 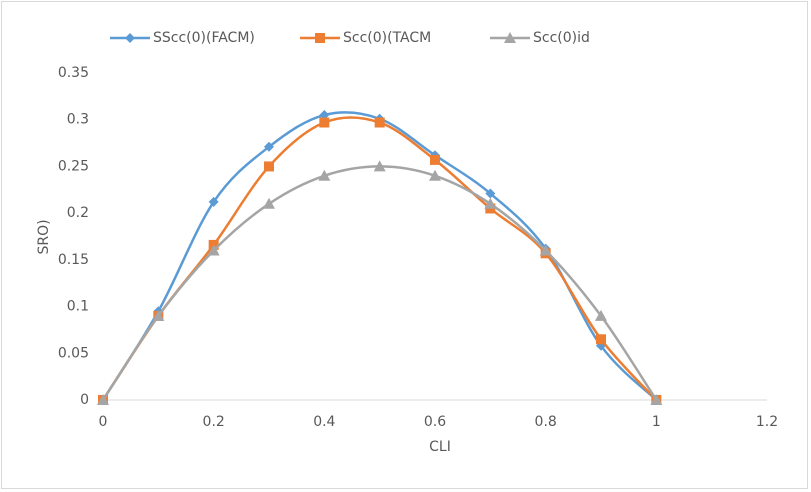 I want to click on x-tick-label: 0, so click(x=103, y=422).